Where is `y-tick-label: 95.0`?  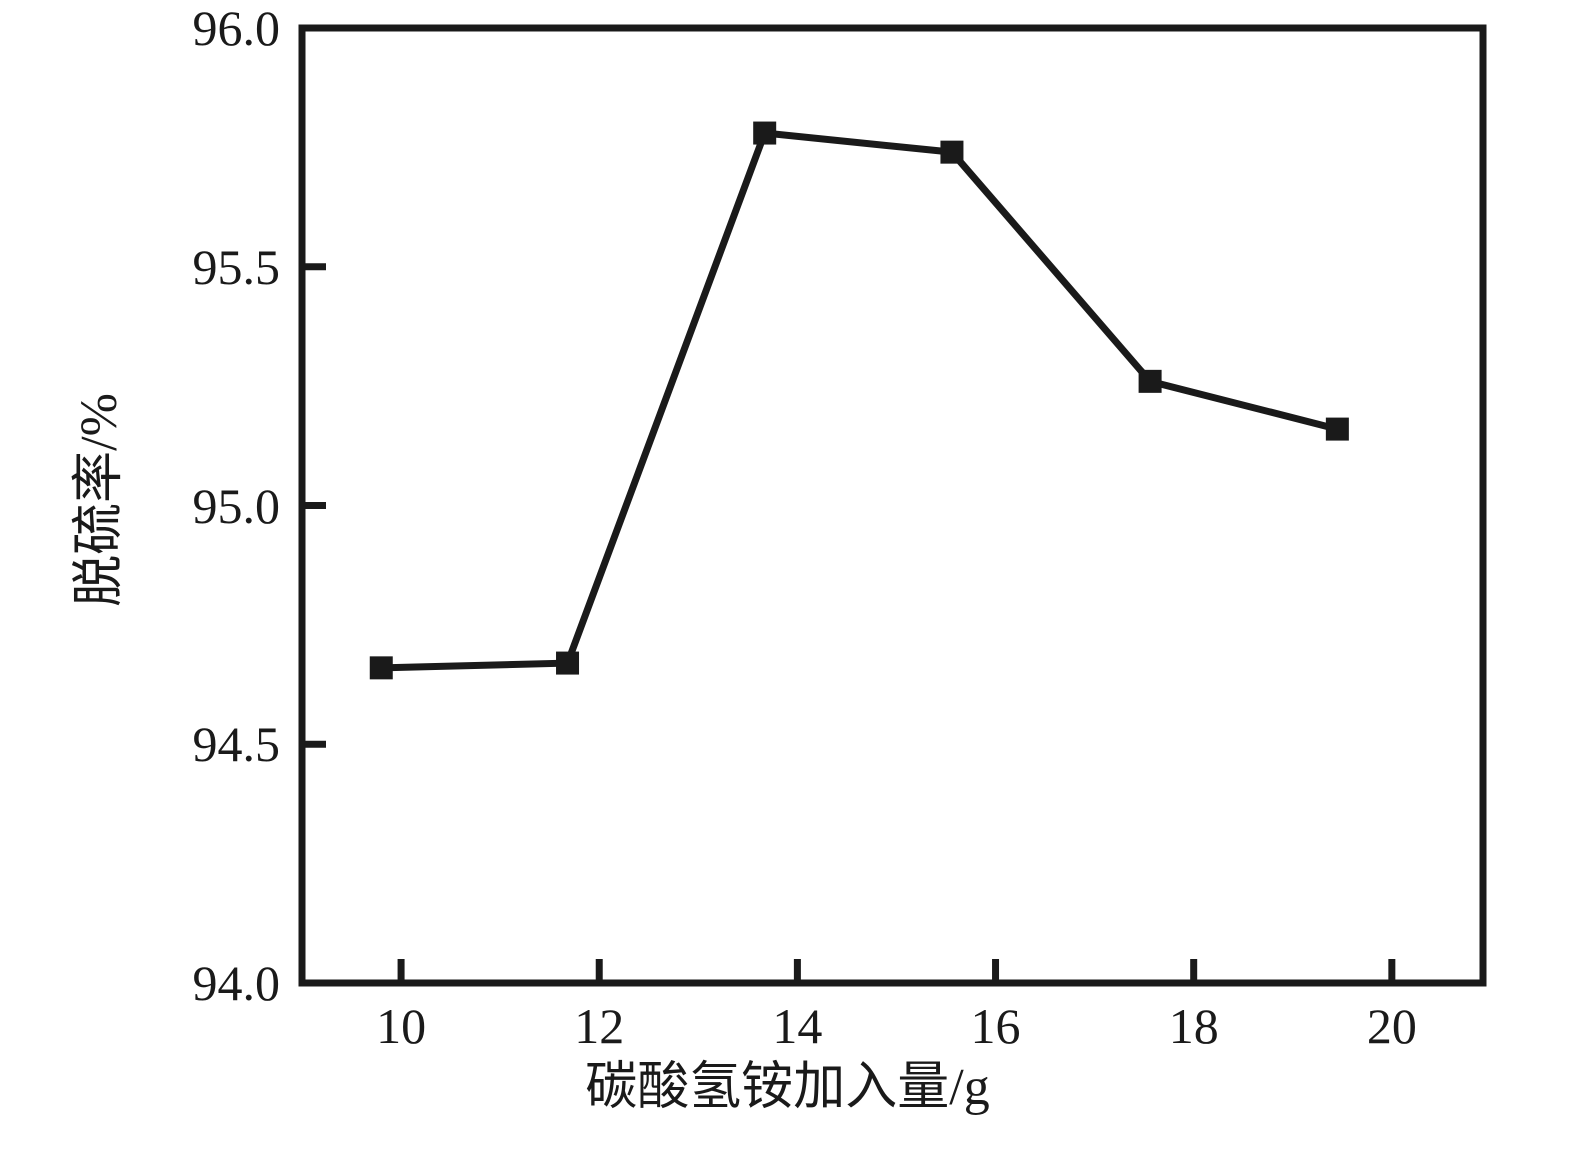
y-tick-label: 95.0 is located at coordinates (236, 505).